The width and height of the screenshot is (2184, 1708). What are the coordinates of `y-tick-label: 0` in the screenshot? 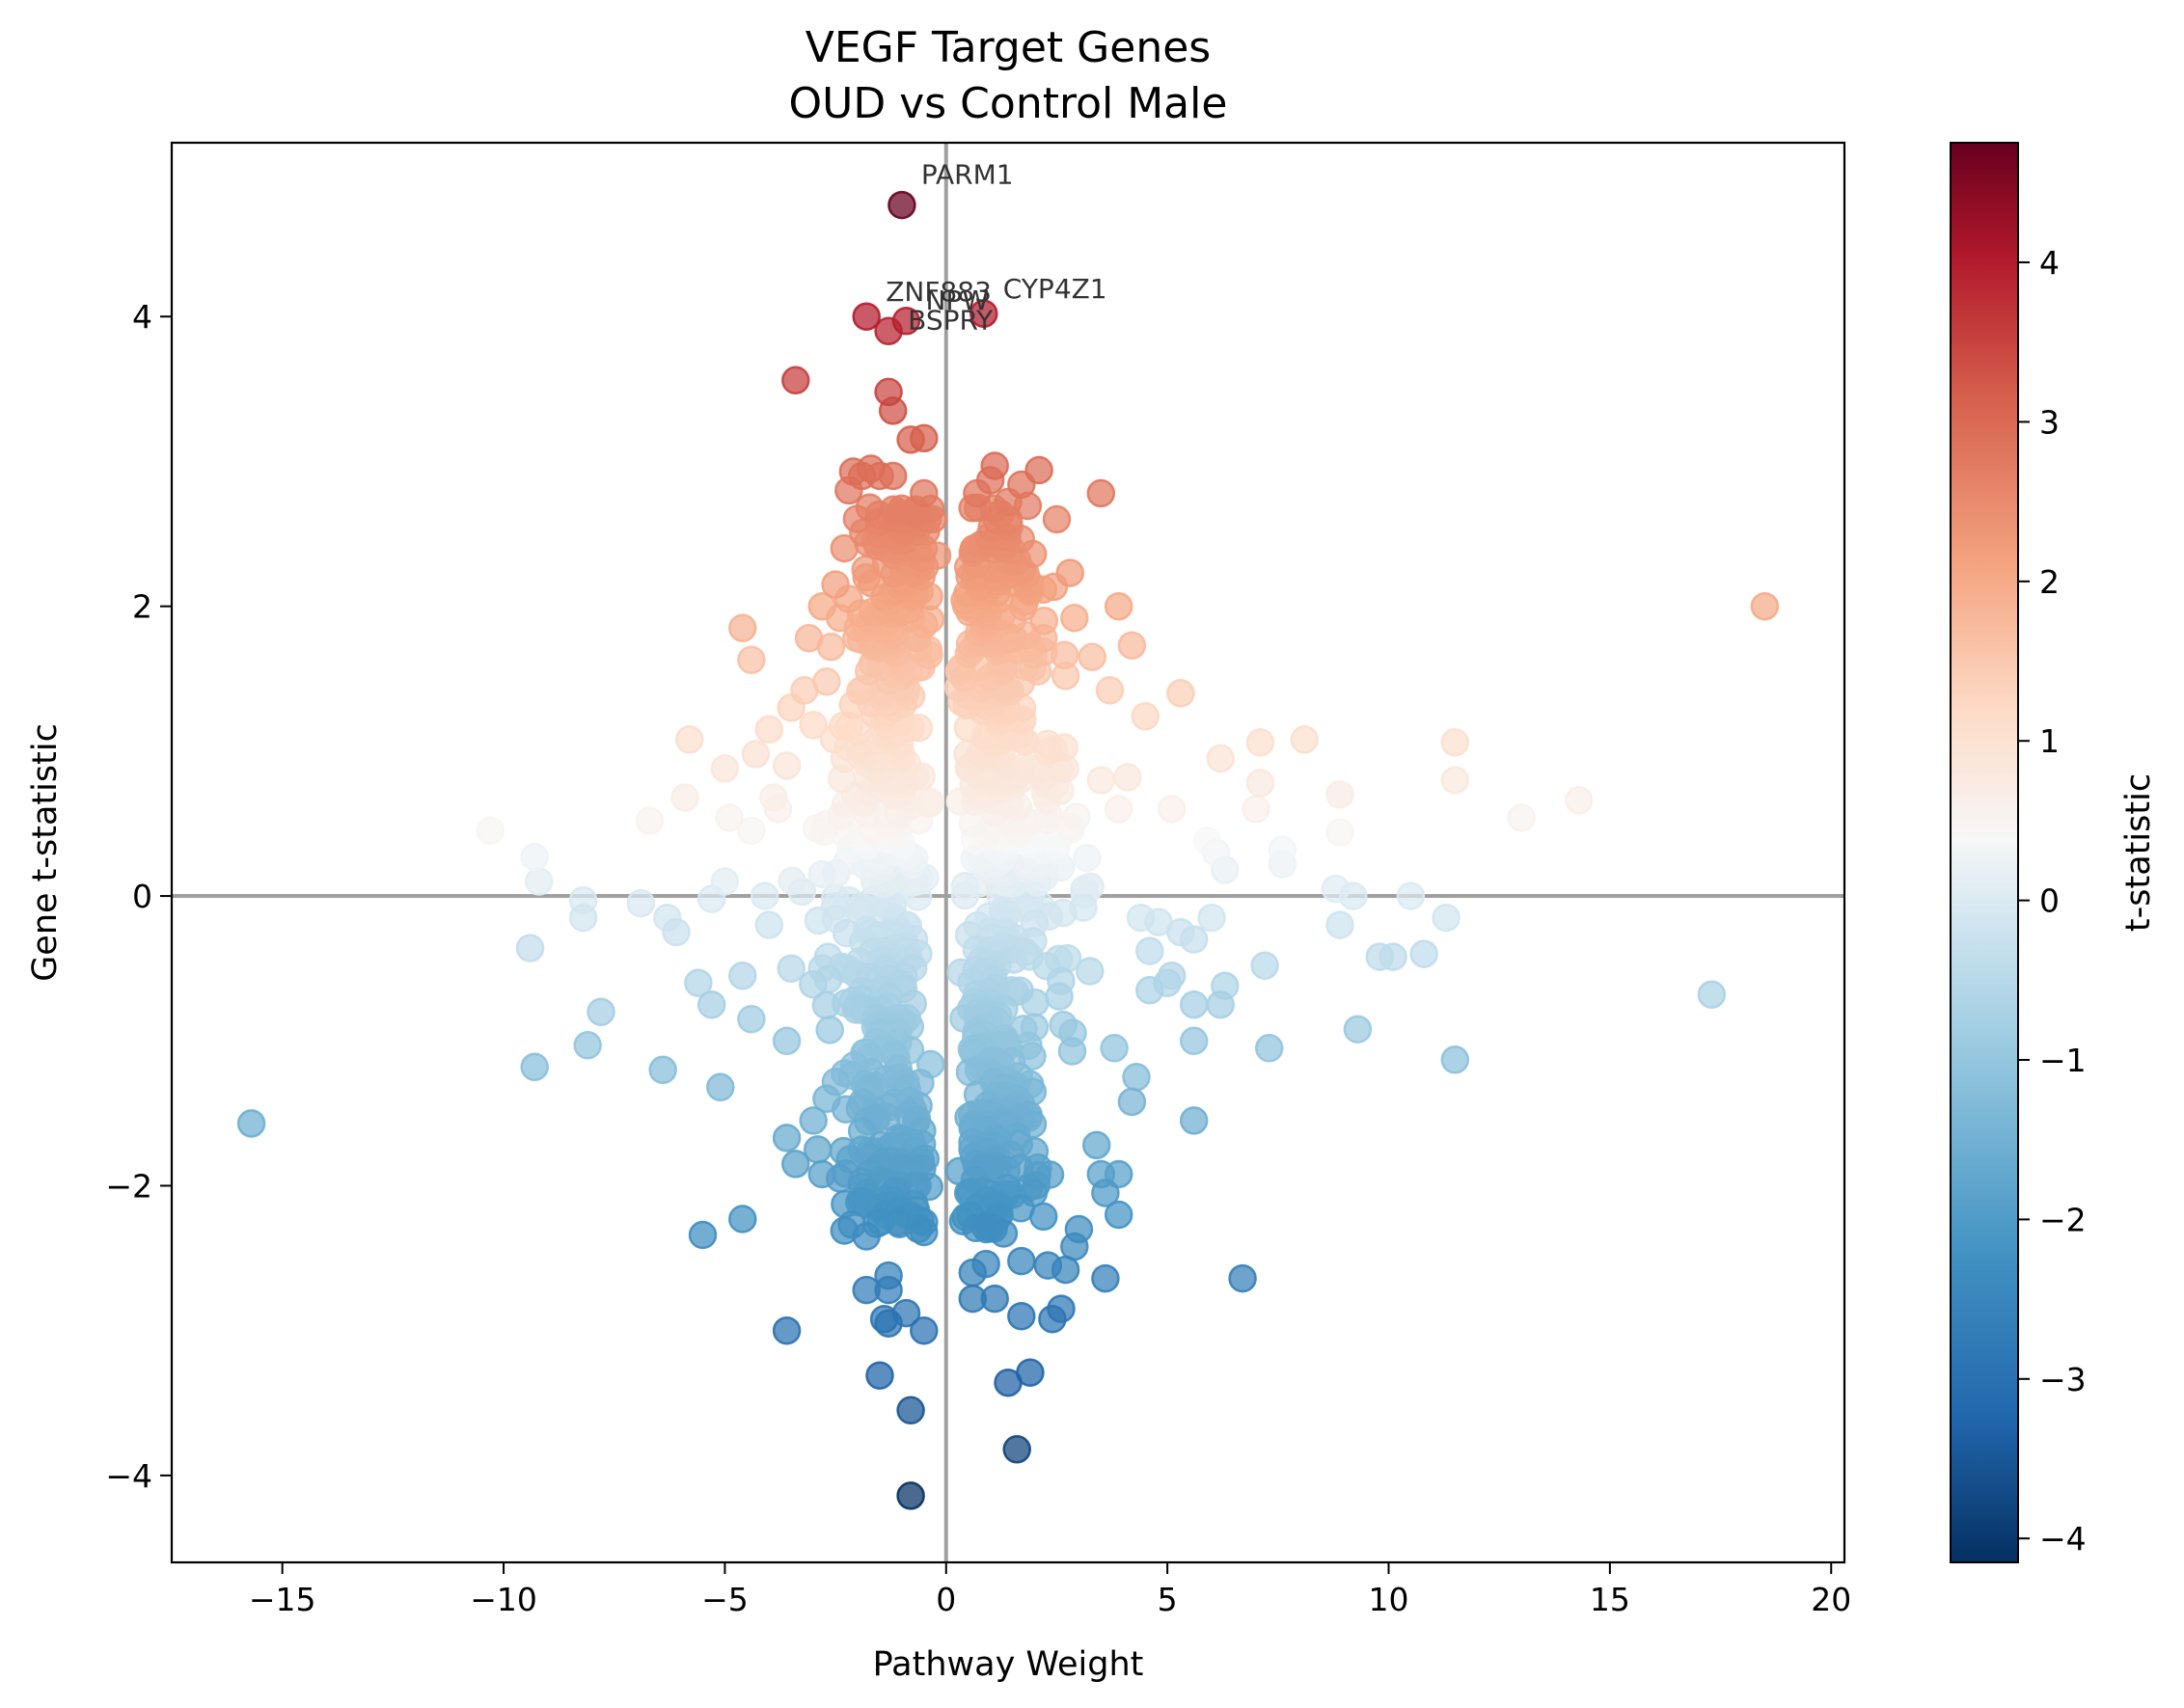 It's located at (142, 896).